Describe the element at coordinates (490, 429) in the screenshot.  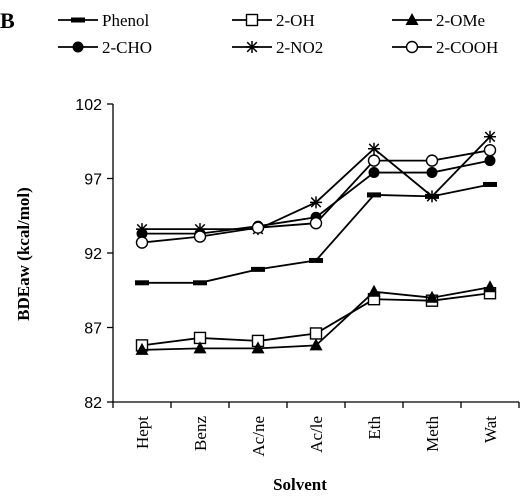
I see `x-tick-label-wat: Wat` at that location.